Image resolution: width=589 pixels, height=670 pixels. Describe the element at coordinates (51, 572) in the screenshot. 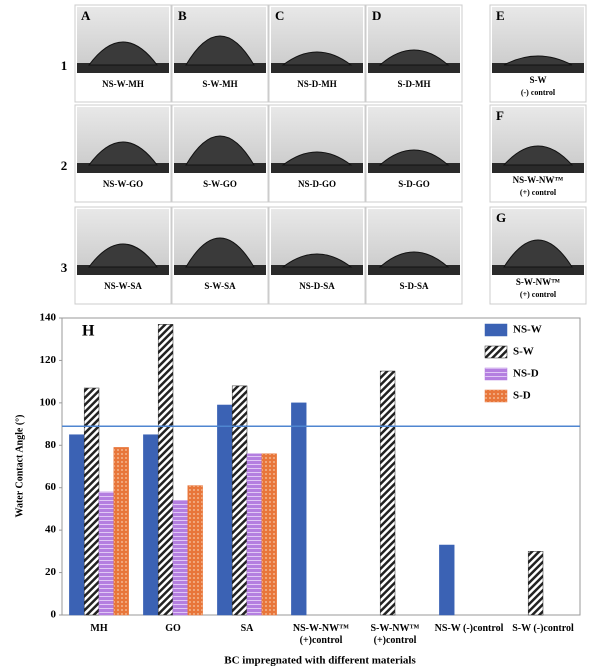

I see `y-tick-label: 20` at that location.